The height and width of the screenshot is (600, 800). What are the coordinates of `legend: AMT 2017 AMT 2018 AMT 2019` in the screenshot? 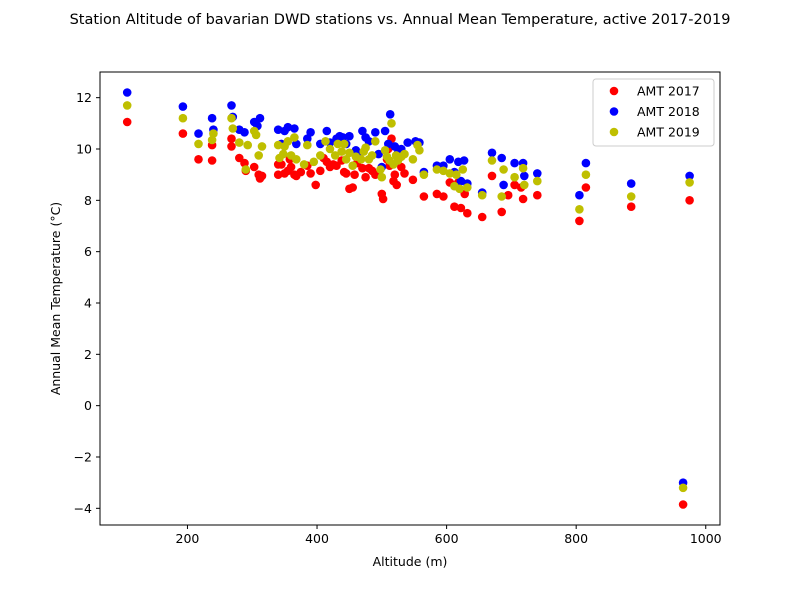 It's located at (653, 112).